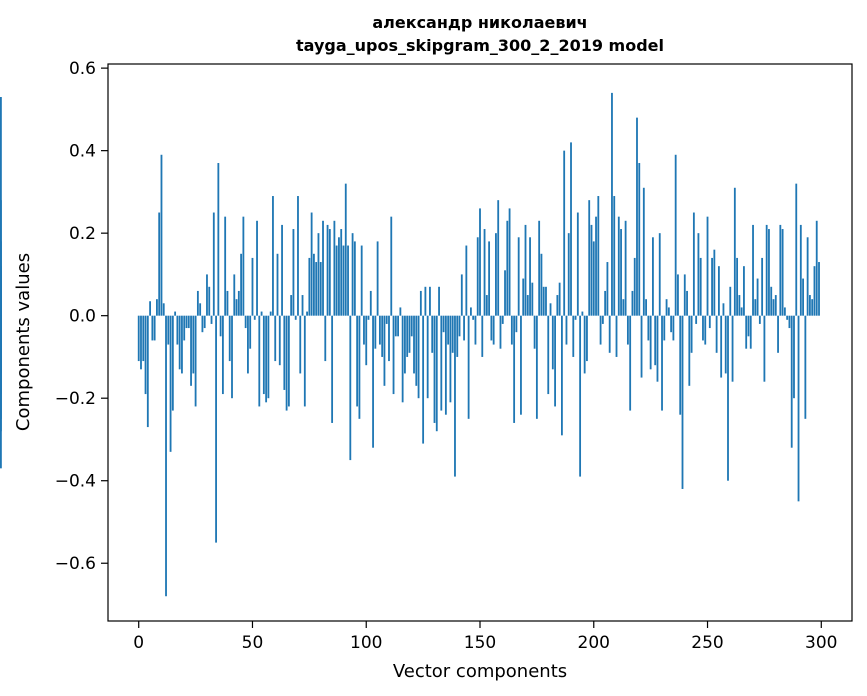 The image size is (867, 696). Describe the element at coordinates (479, 22) in the screenshot. I see `chart-title-line-1: александр николаевич` at that location.